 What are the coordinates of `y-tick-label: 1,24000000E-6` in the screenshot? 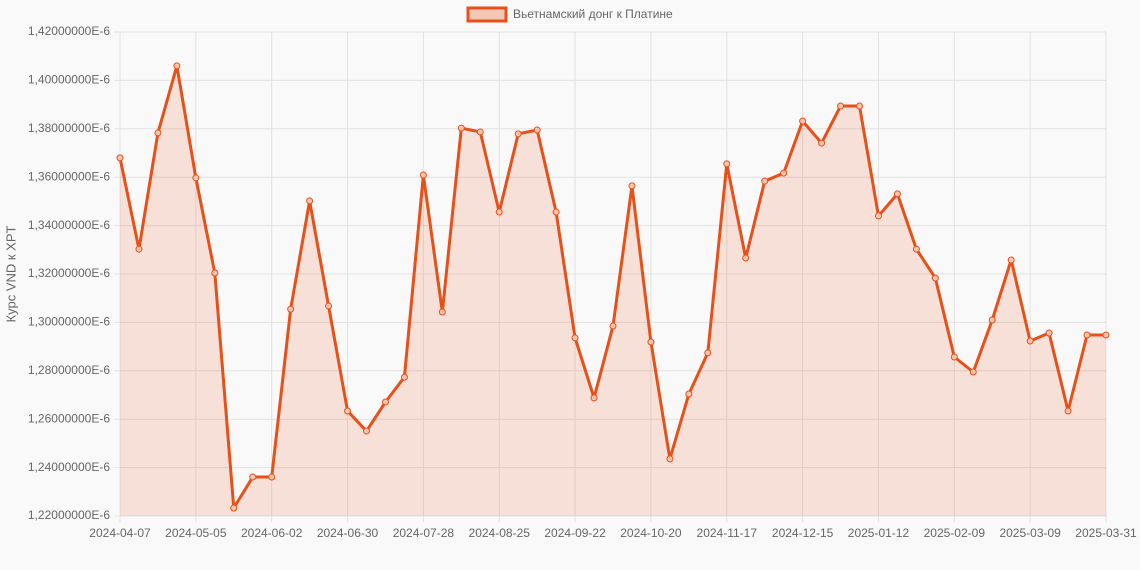 It's located at (69, 467).